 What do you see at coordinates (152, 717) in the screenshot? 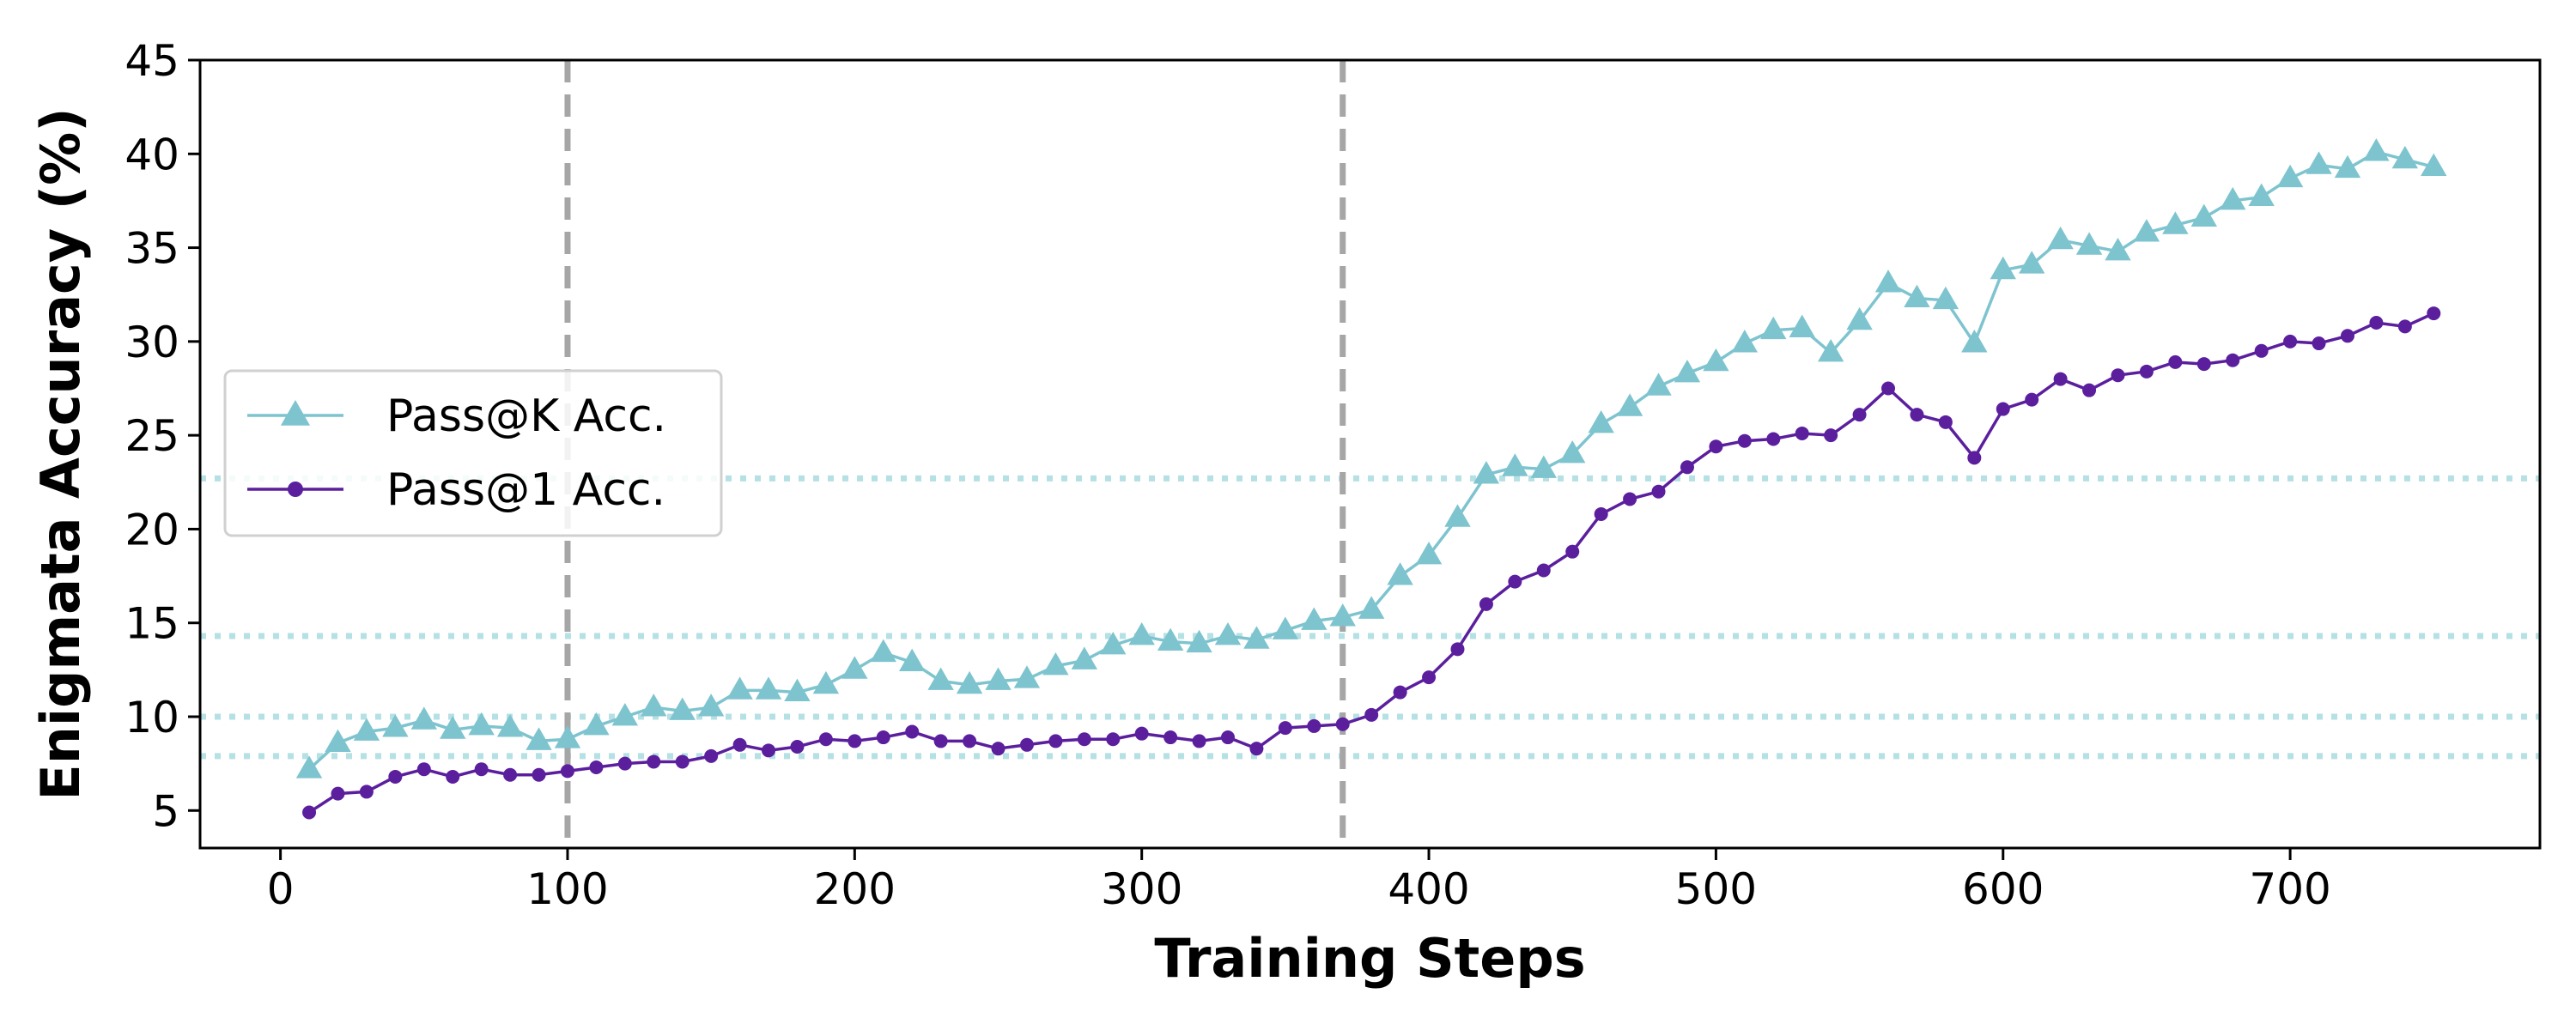
I see `y-tick-label: 10` at bounding box center [152, 717].